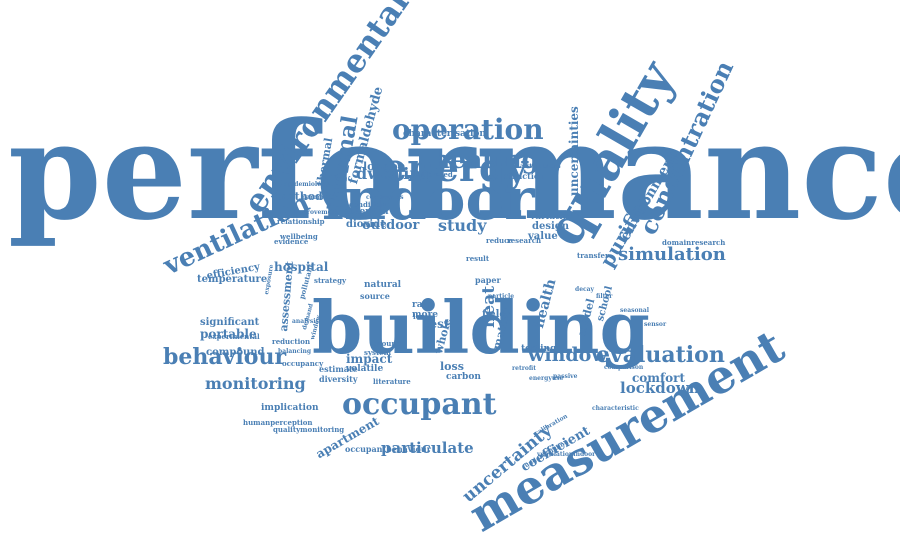  I want to click on word-particle: particle, so click(501, 296).